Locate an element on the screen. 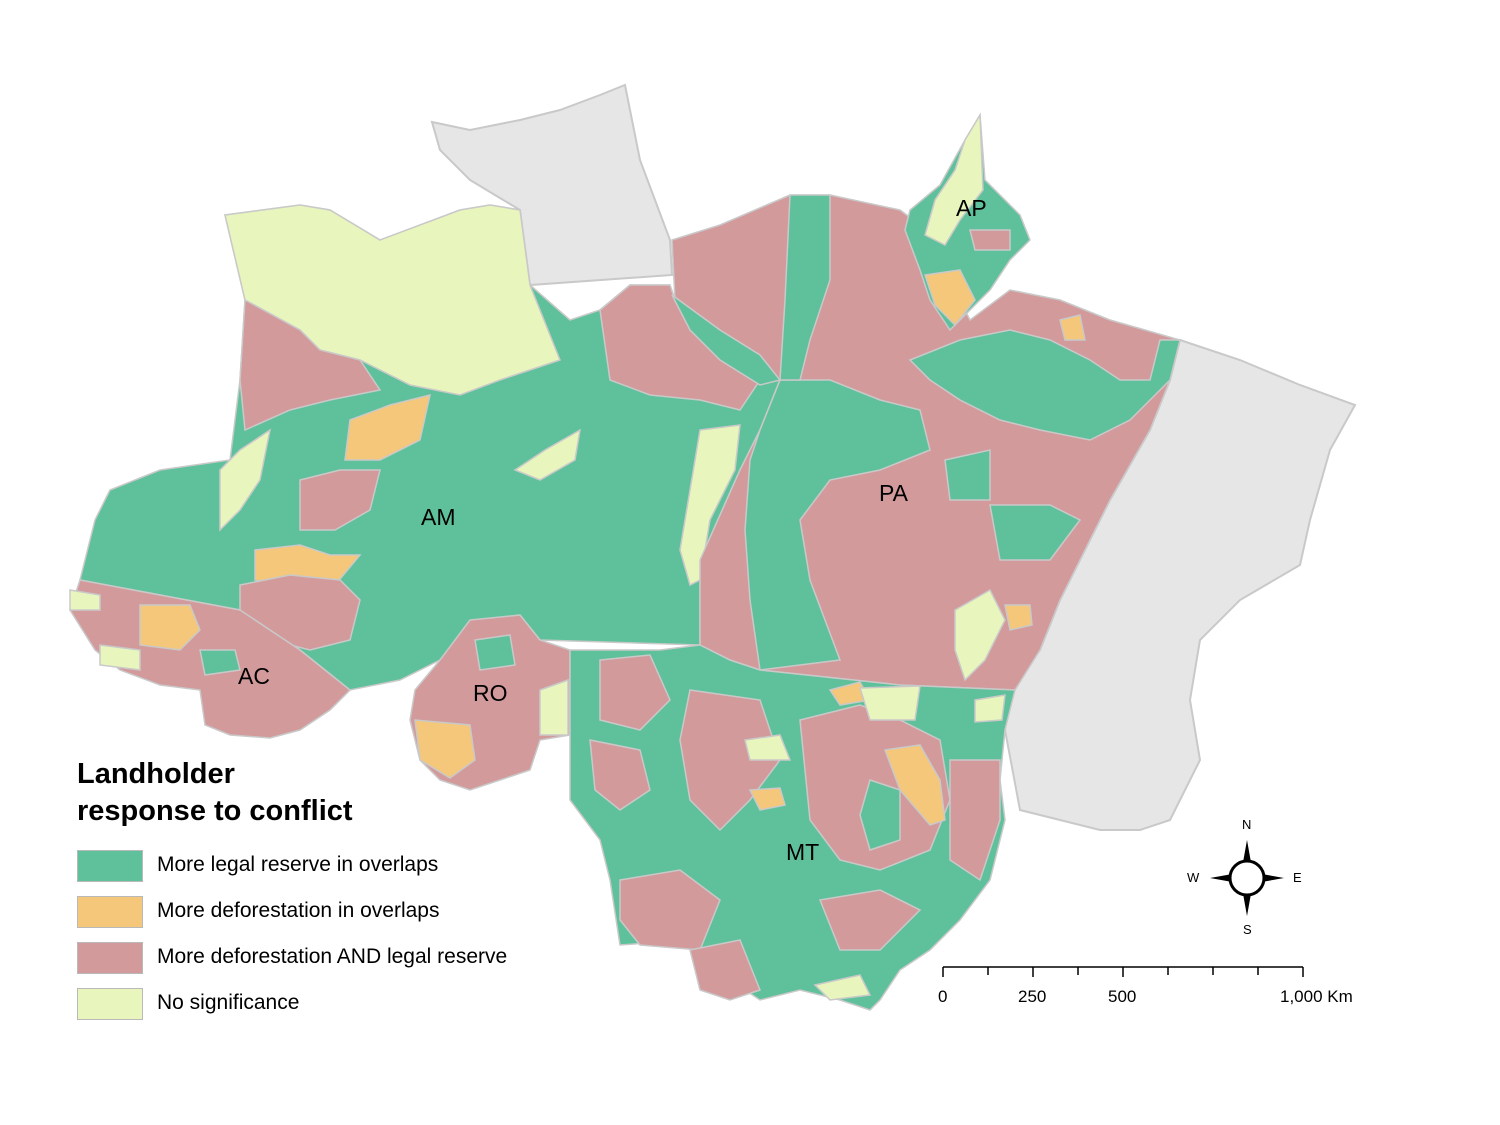 Image resolution: width=1500 pixels, height=1125 pixels. ro-yellow is located at coordinates (554, 707).